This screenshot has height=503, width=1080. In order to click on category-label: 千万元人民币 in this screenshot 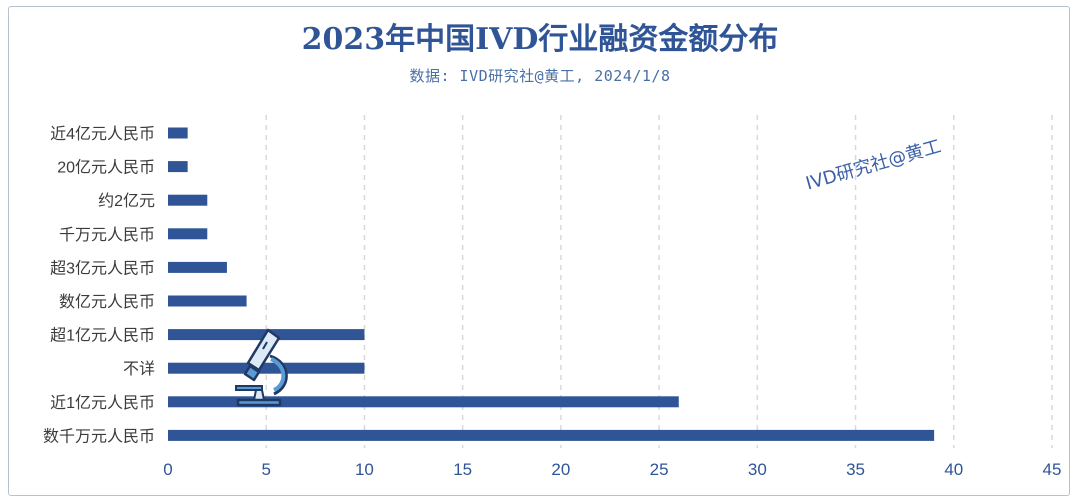, I will do `click(107, 235)`.